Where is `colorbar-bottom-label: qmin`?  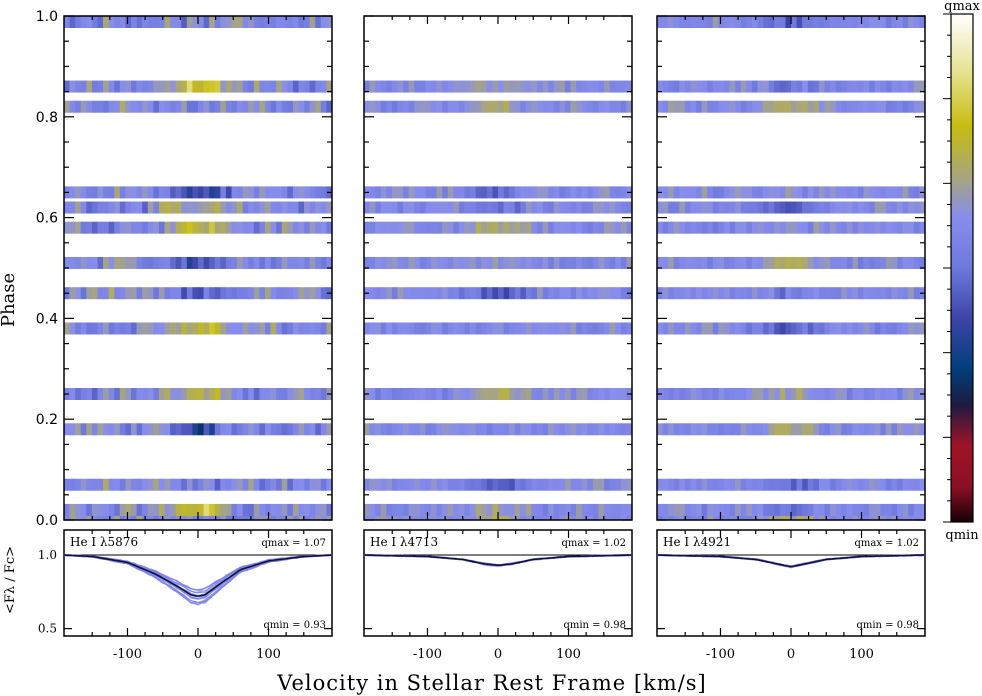
colorbar-bottom-label: qmin is located at coordinates (962, 535).